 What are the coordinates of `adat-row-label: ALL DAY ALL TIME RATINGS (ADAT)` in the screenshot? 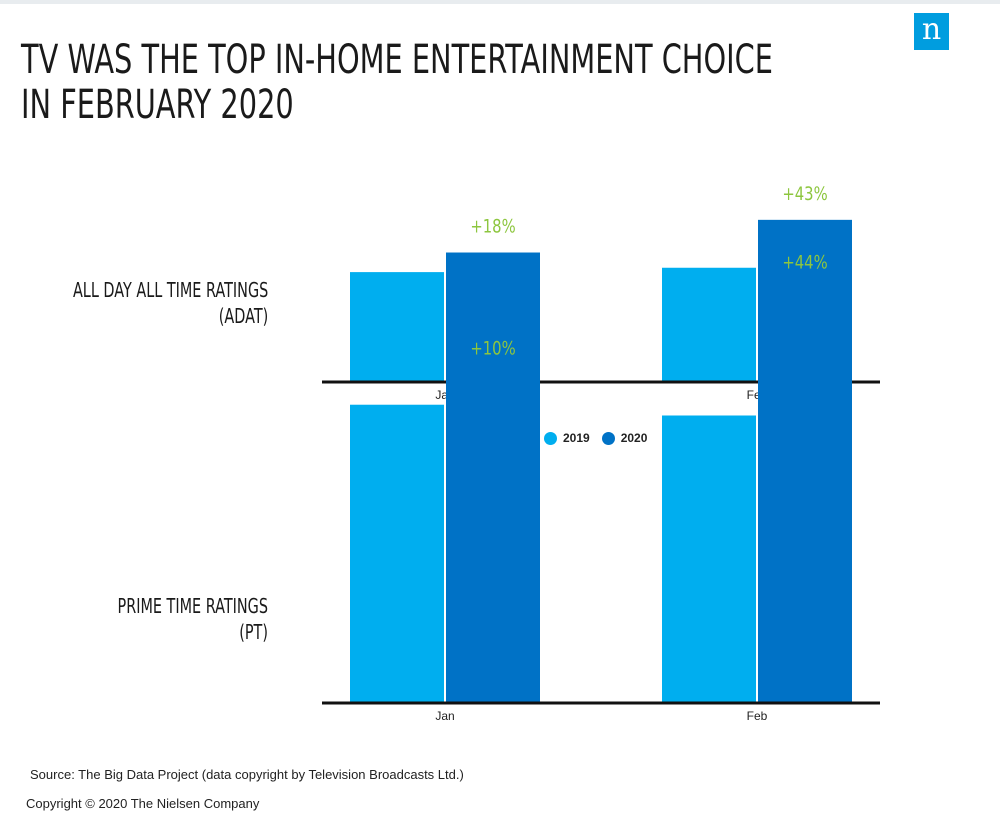 It's located at (170, 303).